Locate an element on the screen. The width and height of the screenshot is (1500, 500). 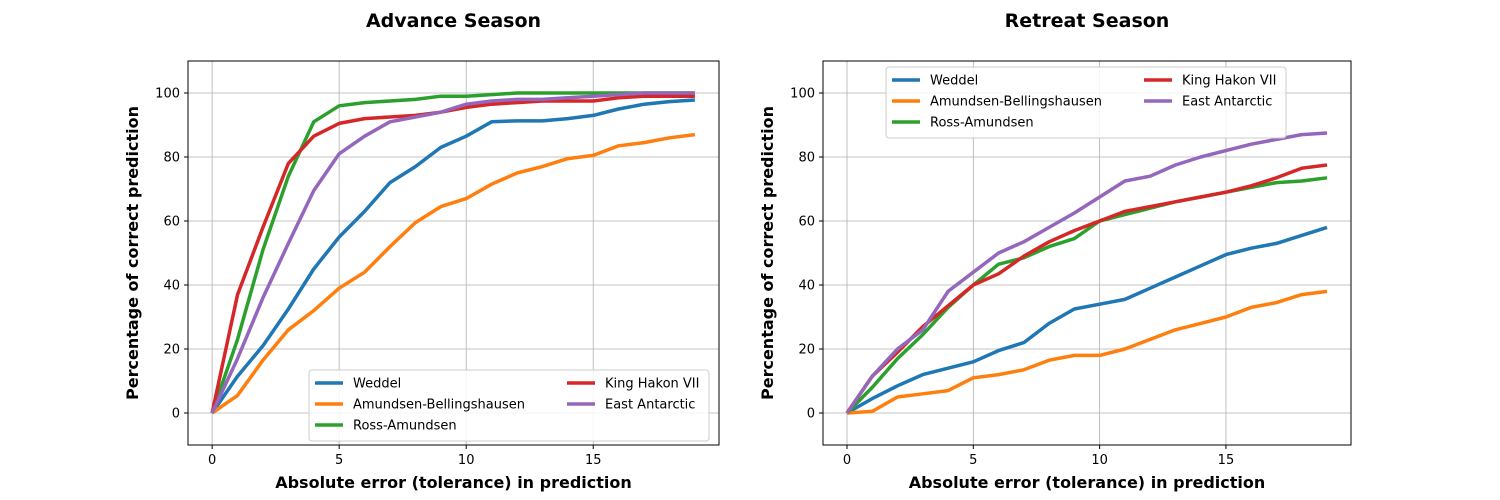
chart-title: Advance Season is located at coordinates (453, 21).